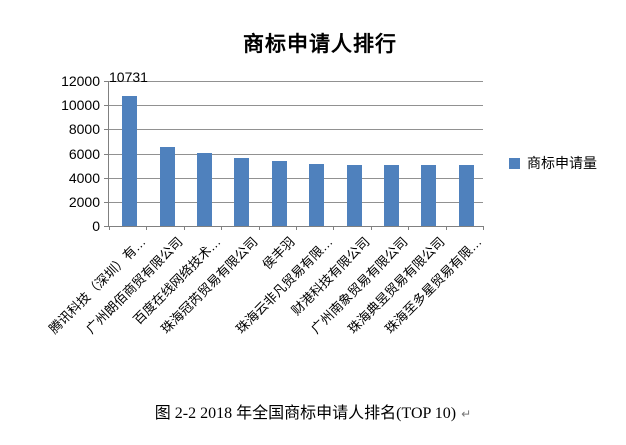 The image size is (626, 445). Describe the element at coordinates (562, 163) in the screenshot. I see `legend-label: 商标申请量` at that location.